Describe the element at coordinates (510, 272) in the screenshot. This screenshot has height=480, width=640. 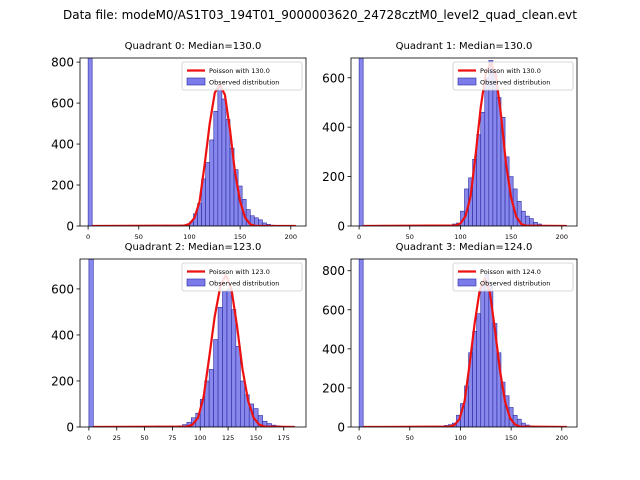
I see `legend-line-label: Poisson with 124.0` at that location.